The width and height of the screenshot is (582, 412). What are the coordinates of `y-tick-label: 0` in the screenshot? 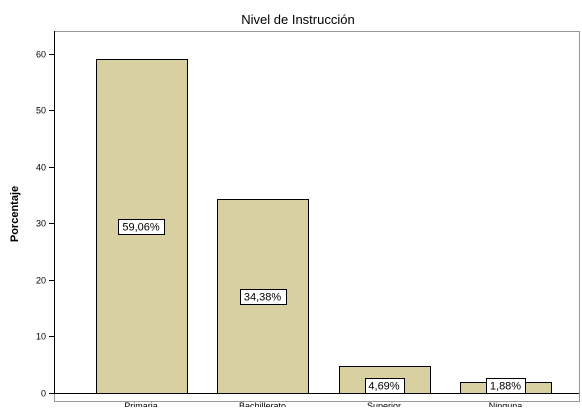 It's located at (43, 394).